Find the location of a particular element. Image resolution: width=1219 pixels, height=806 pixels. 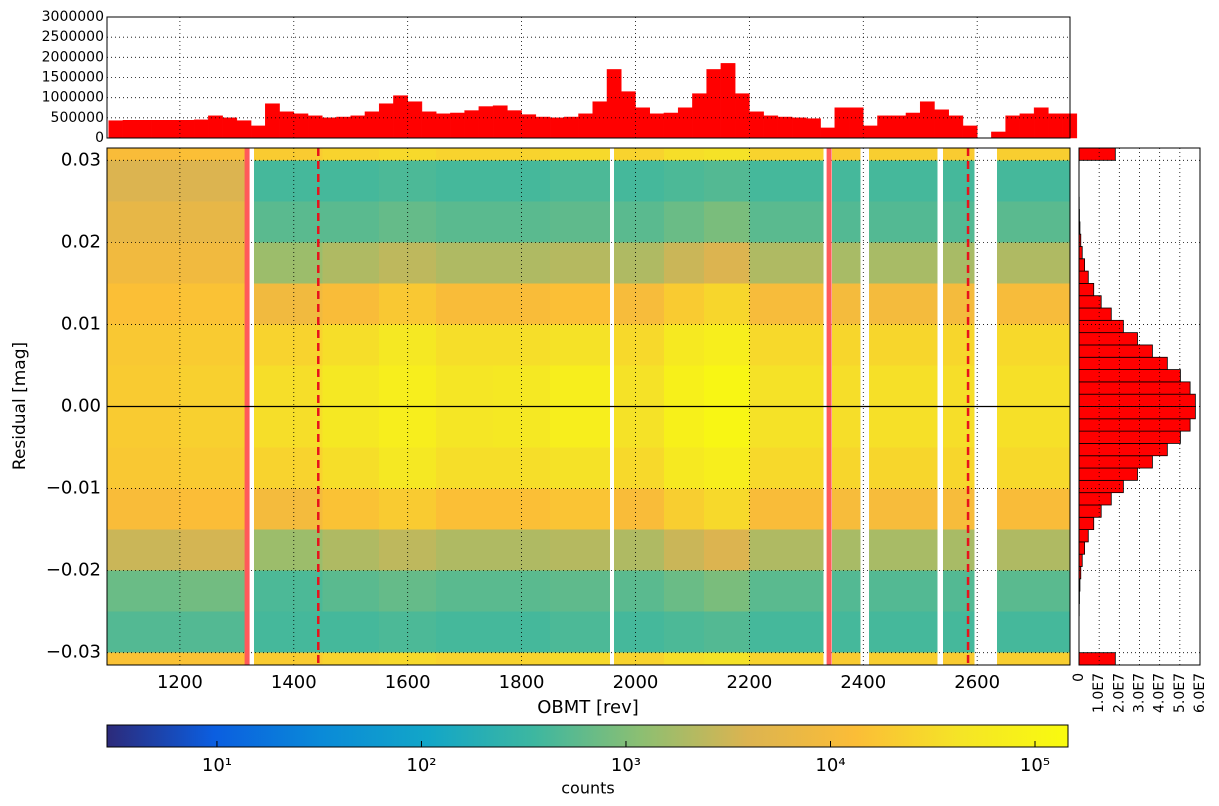

x-tick-label: 4.0E7 is located at coordinates (1160, 693).